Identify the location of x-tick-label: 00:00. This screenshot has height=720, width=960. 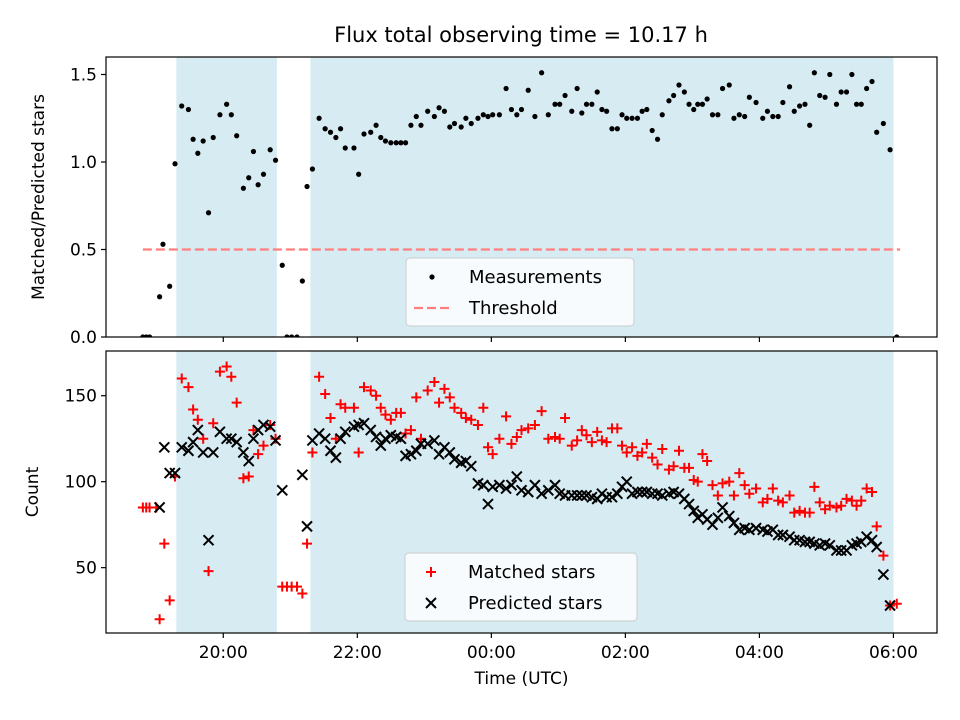
(491, 653).